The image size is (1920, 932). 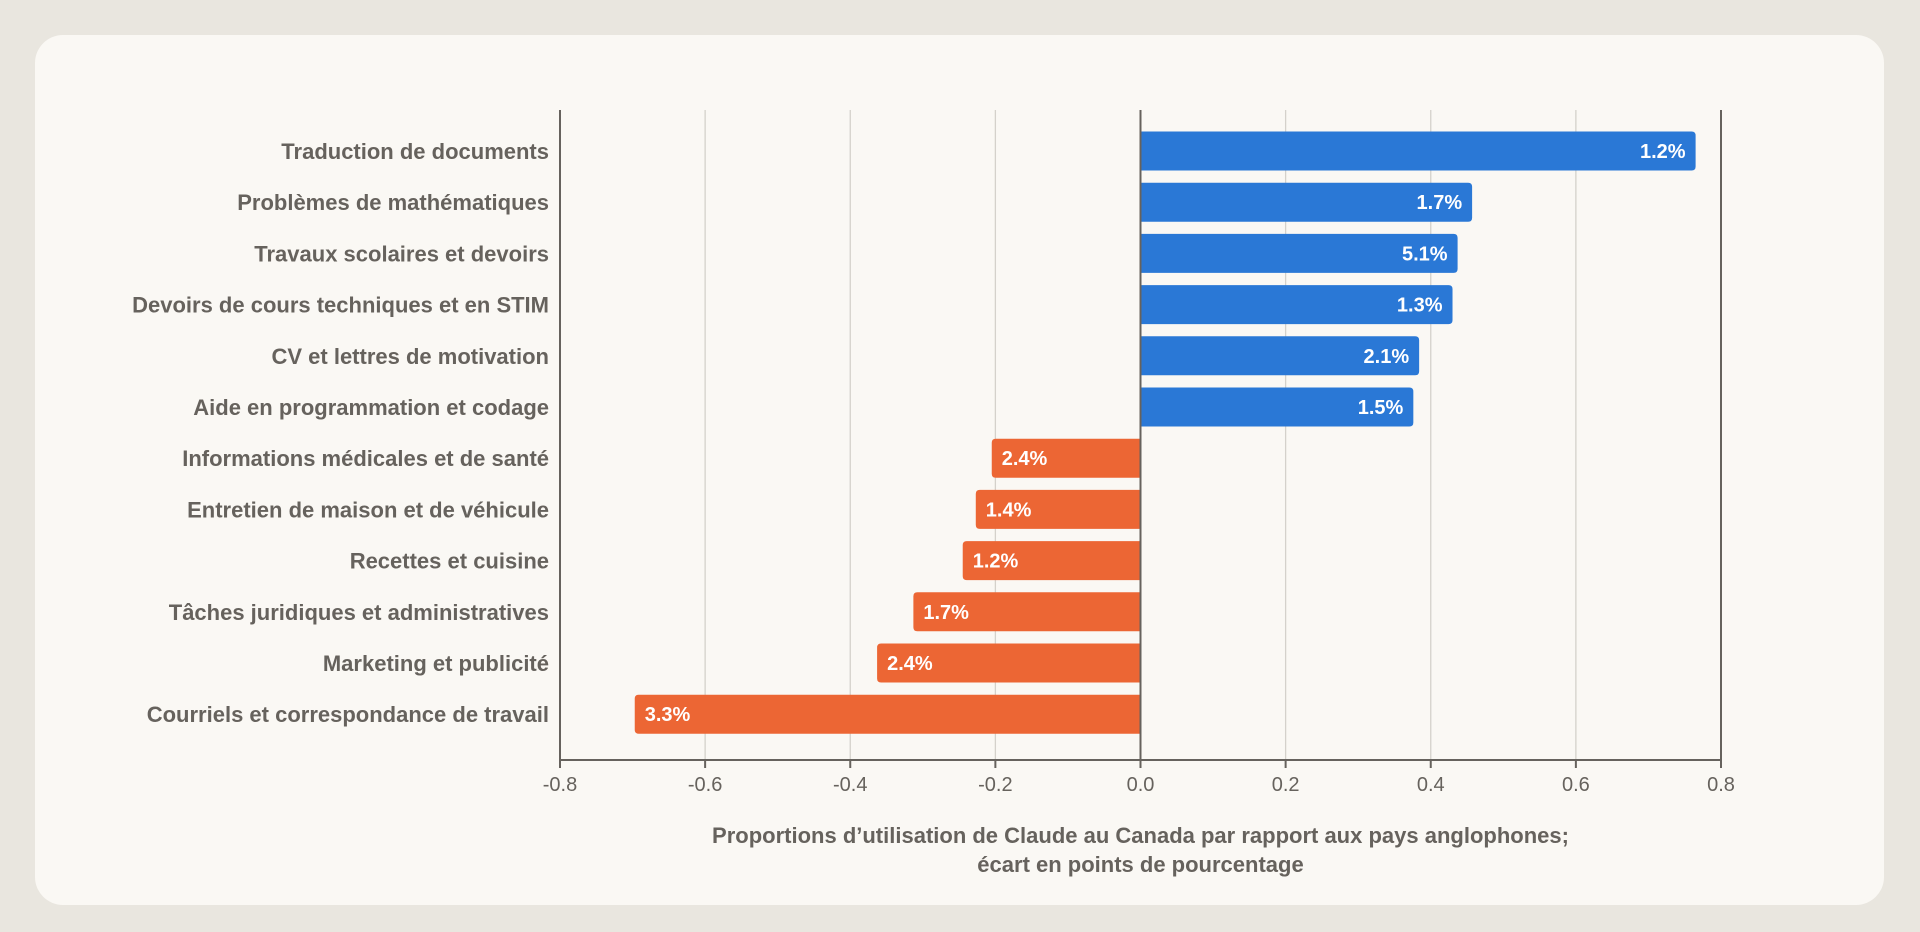 What do you see at coordinates (415, 151) in the screenshot?
I see `category-label: Traduction de documents` at bounding box center [415, 151].